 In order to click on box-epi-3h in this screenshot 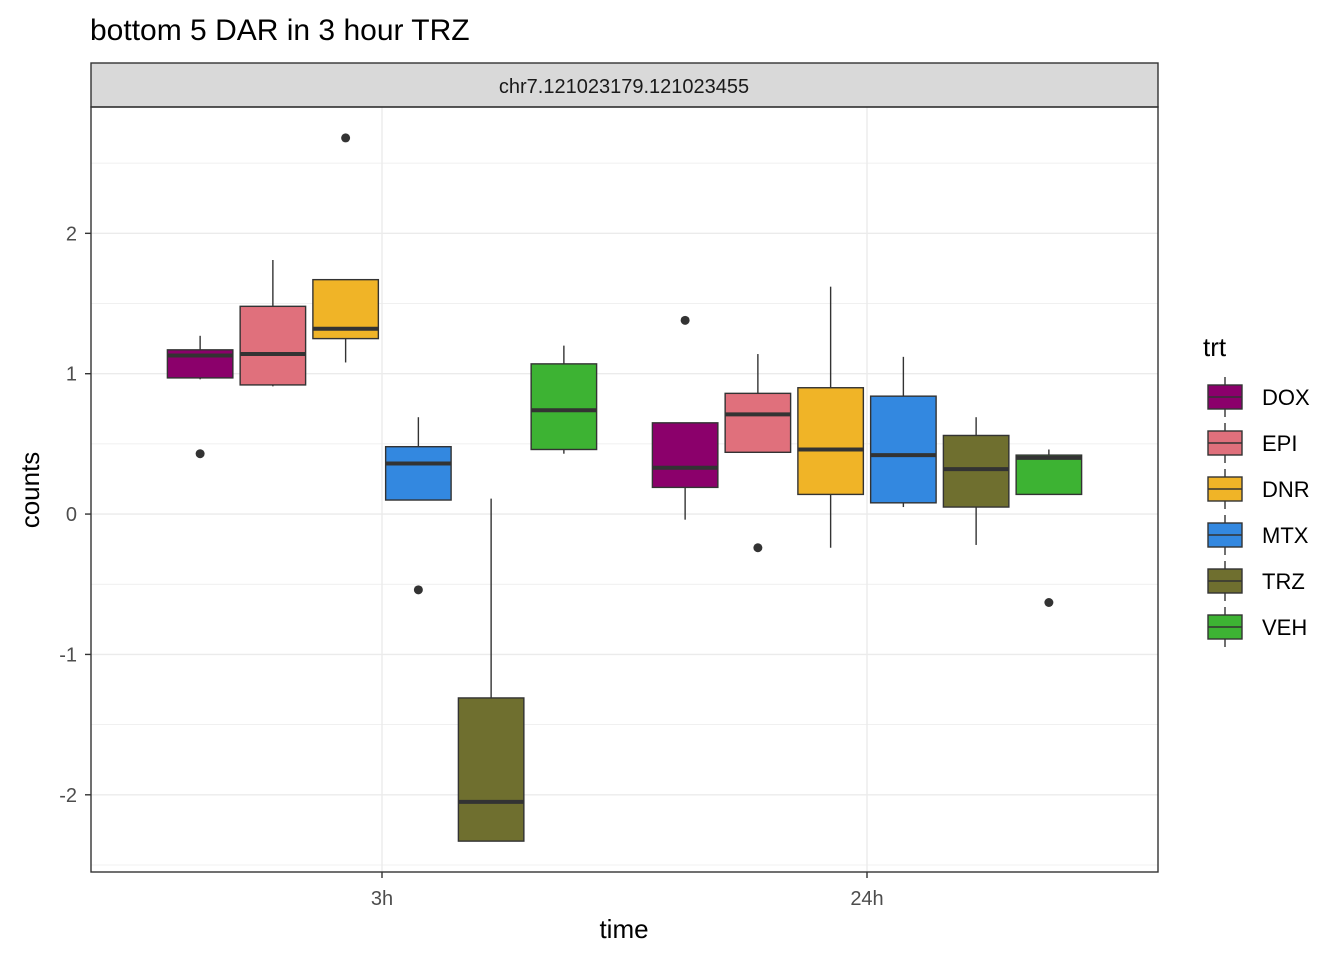, I will do `click(273, 323)`.